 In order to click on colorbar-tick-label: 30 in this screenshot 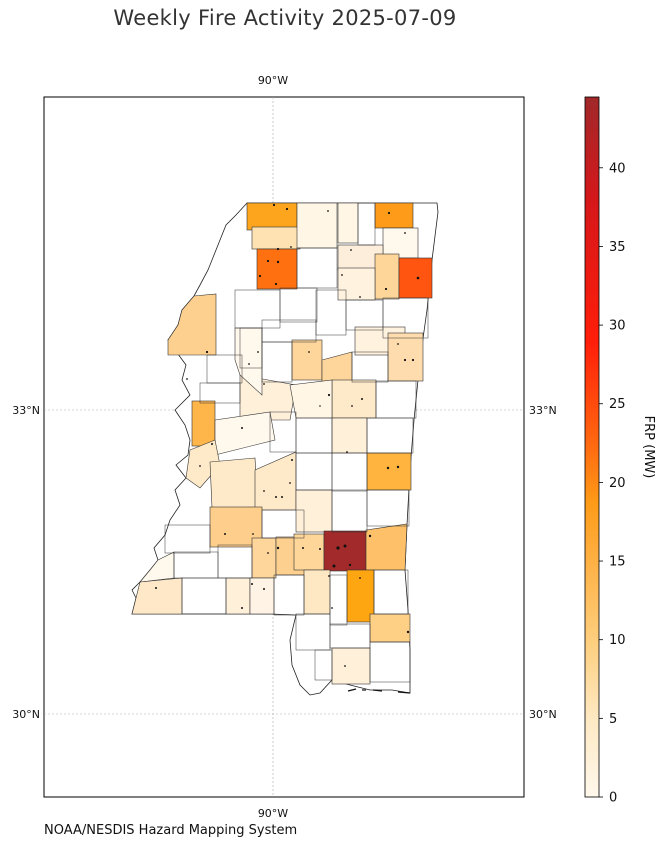, I will do `click(617, 326)`.